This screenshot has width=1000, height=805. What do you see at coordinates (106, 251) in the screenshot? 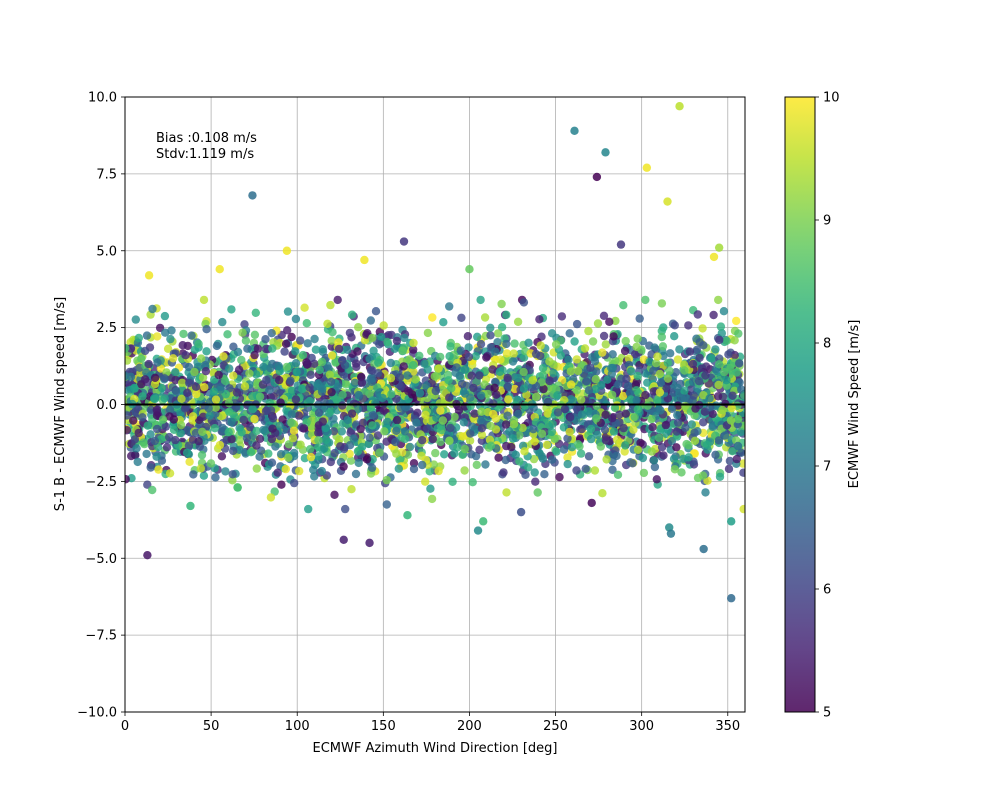
I see `y-tick-label: 5.0` at bounding box center [106, 251].